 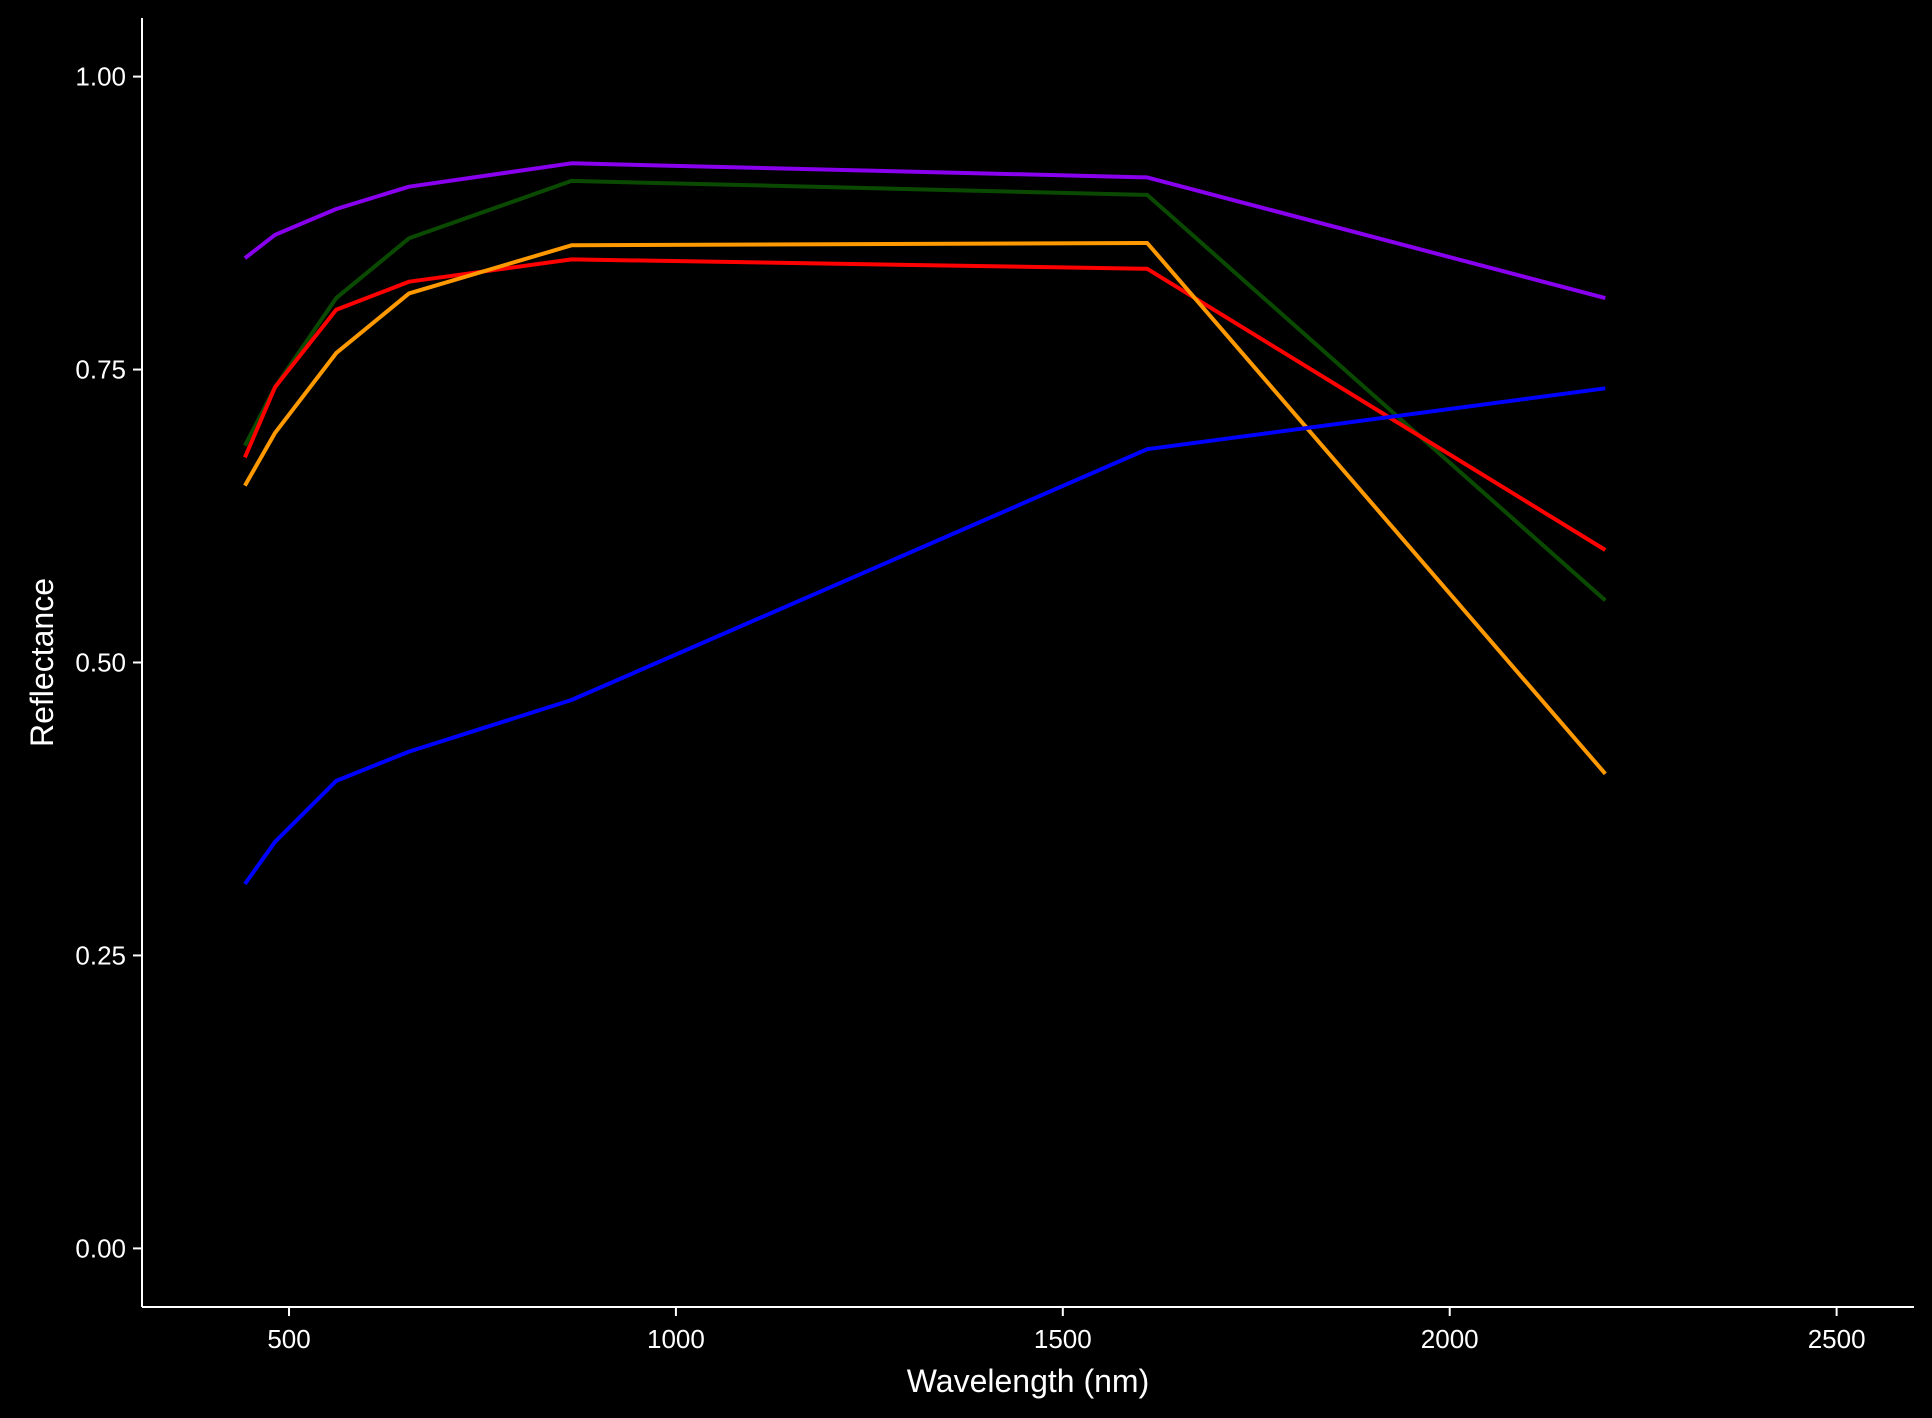 I want to click on y-axis-ticks: 0.00 0.25 0.50 0.75 1.00, so click(x=108, y=662).